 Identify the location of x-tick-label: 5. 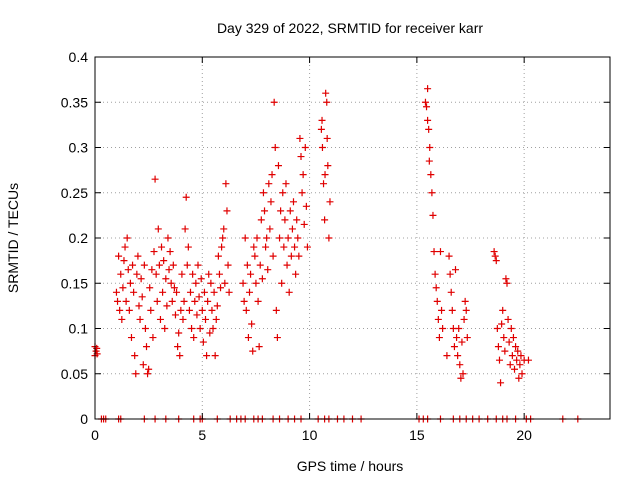
(202, 435).